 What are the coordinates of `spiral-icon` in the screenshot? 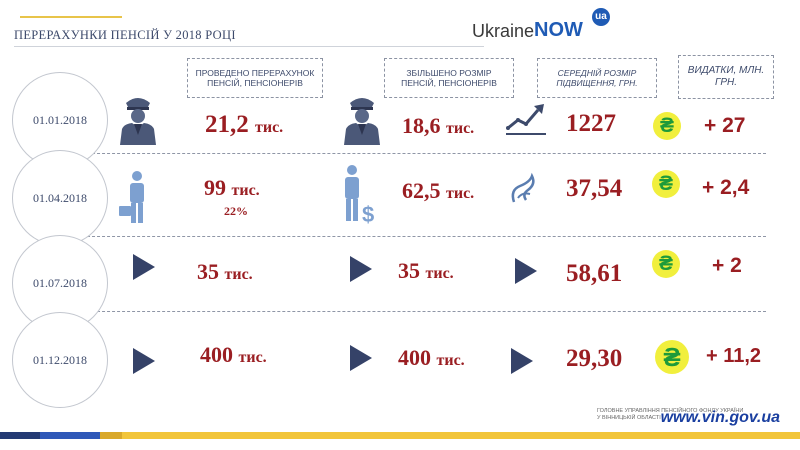 It's located at (524, 191).